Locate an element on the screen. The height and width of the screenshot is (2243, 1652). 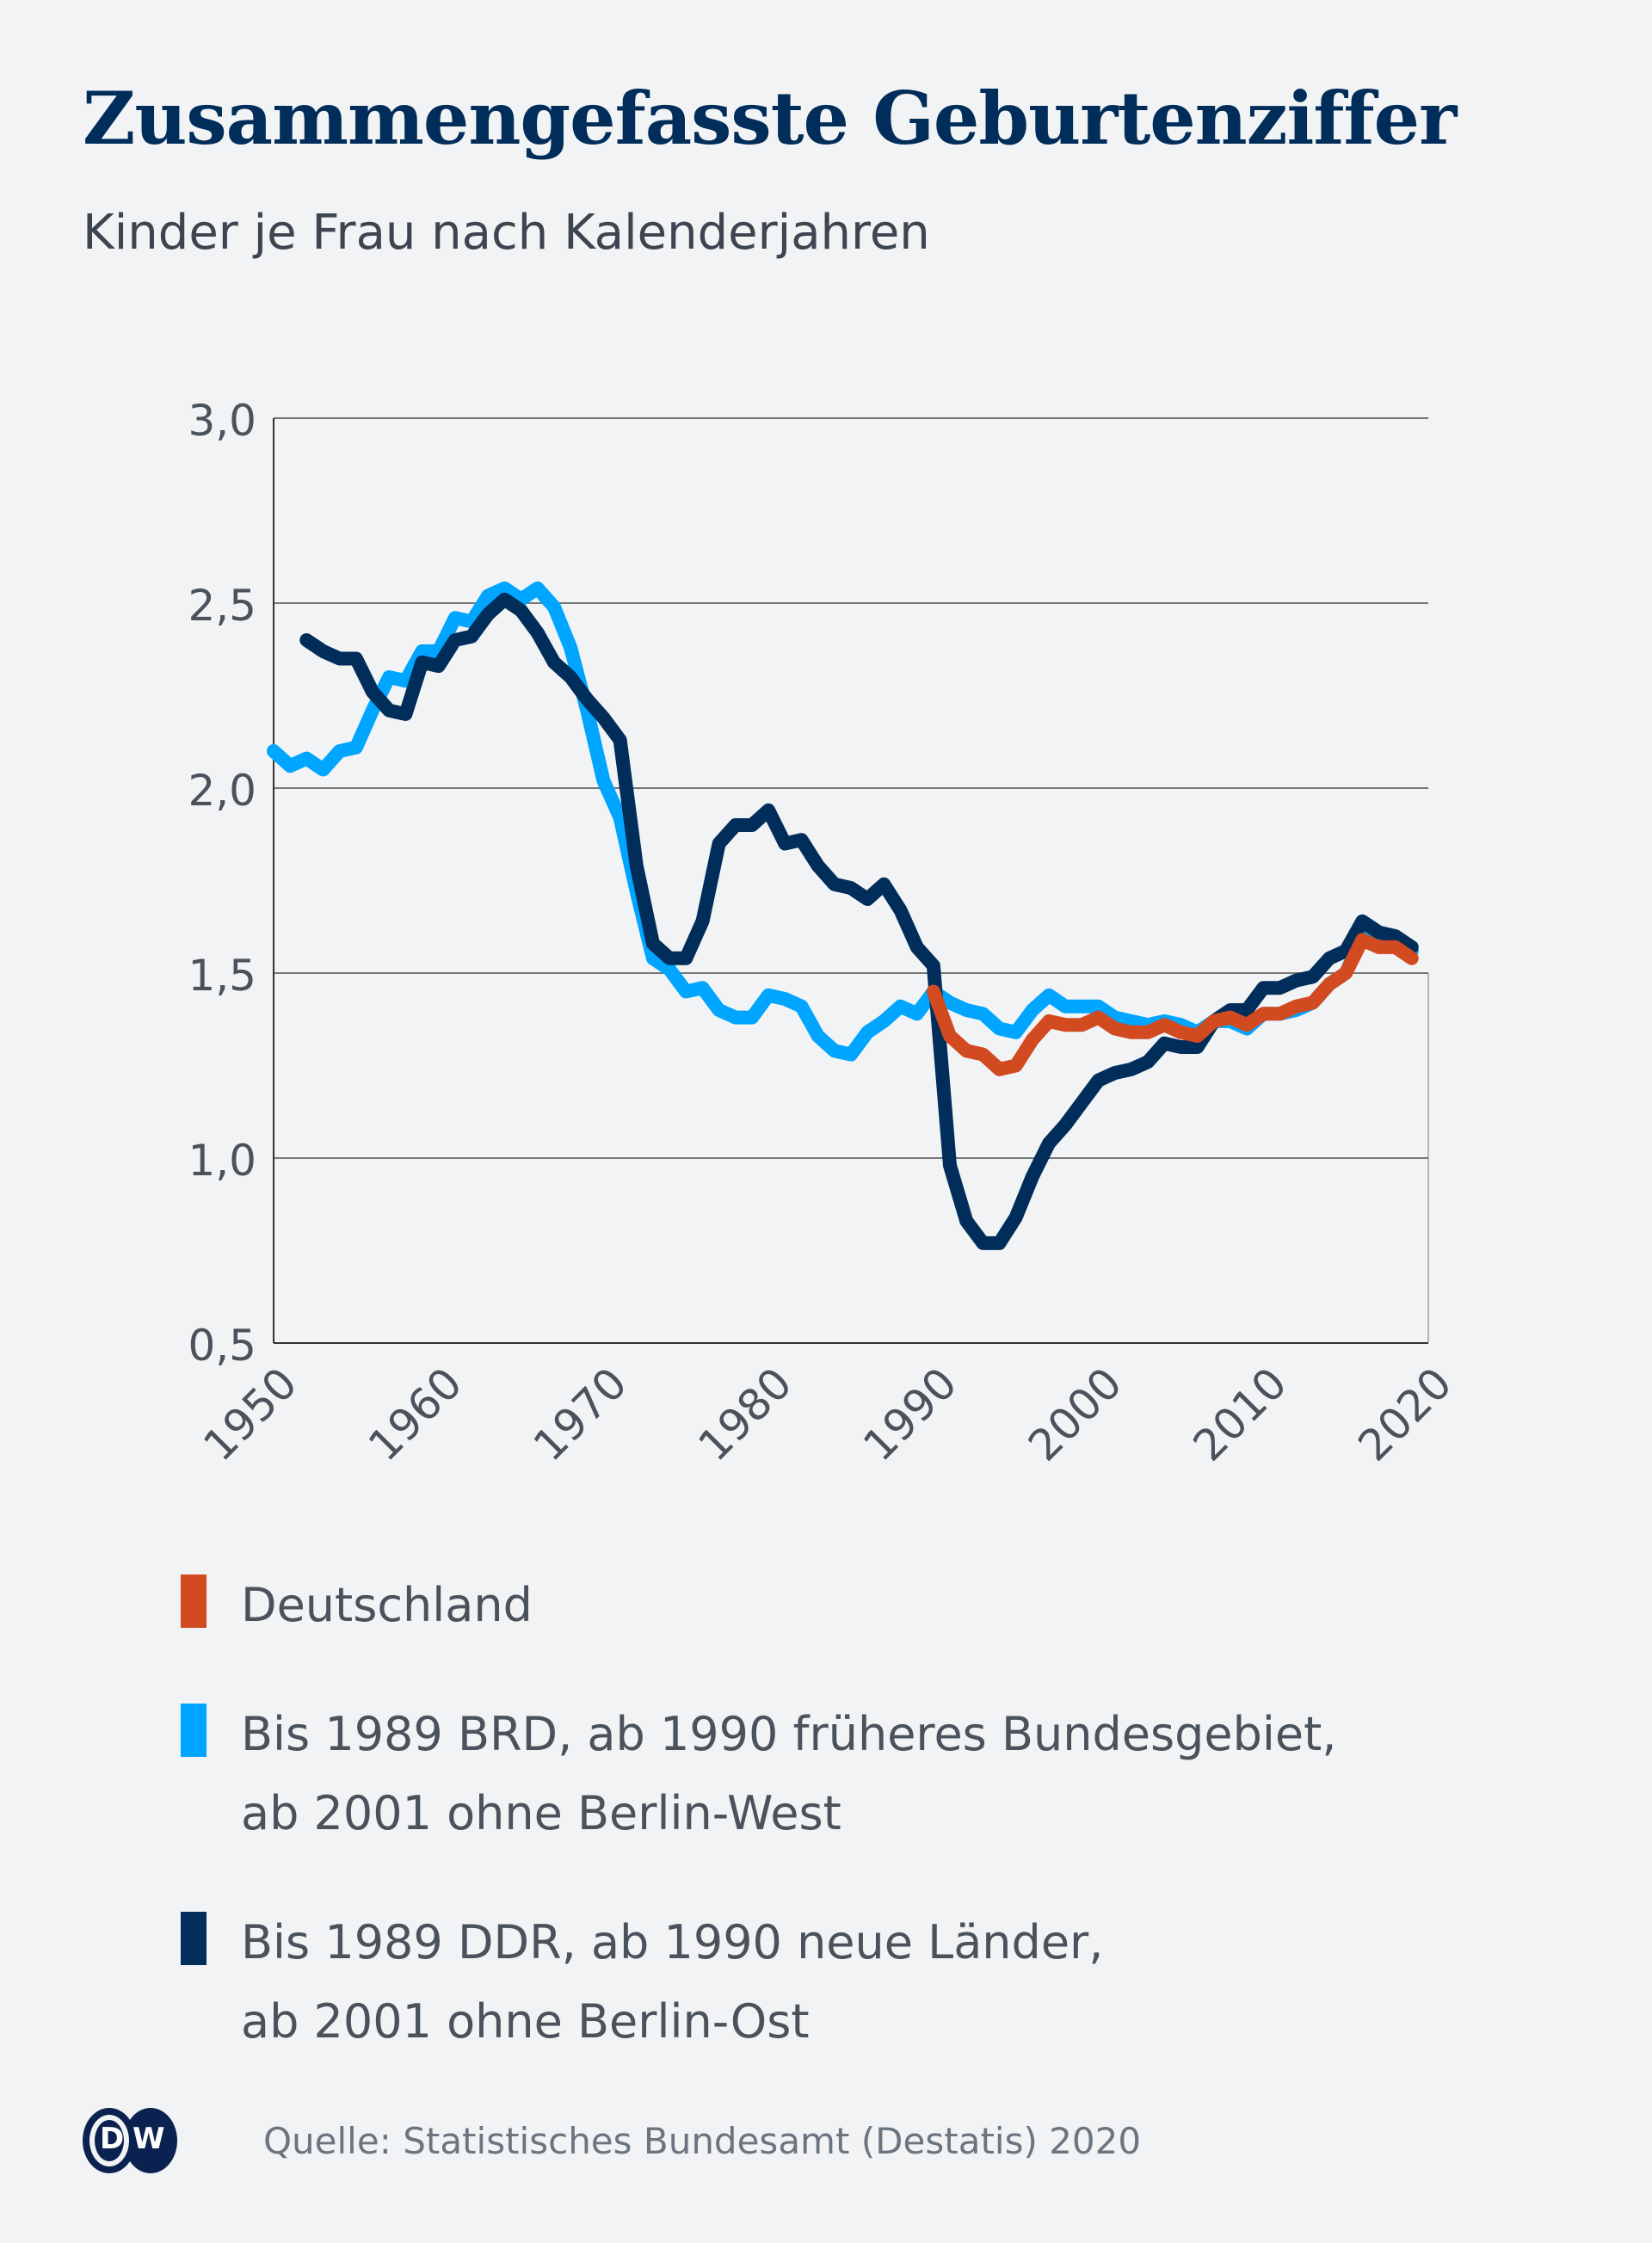
logo-letter-d: D is located at coordinates (112, 2139).